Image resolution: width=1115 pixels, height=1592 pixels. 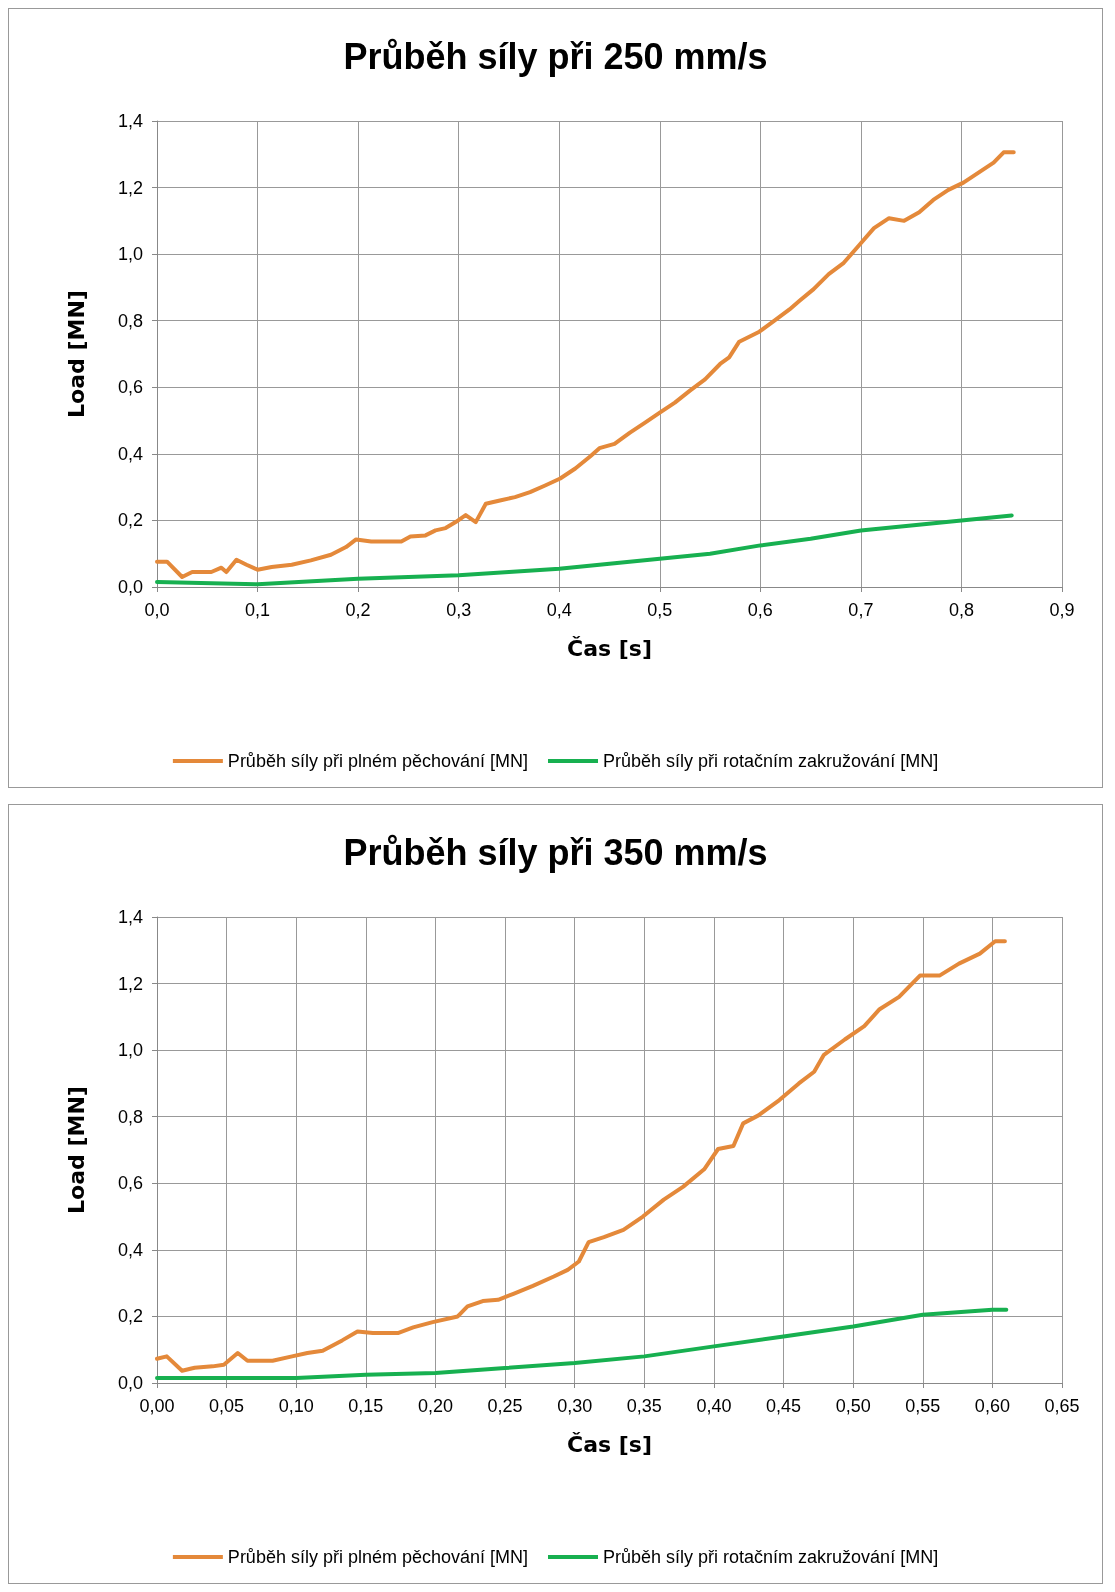 What do you see at coordinates (1062, 1406) in the screenshot?
I see `x-tick-label: 0,65` at bounding box center [1062, 1406].